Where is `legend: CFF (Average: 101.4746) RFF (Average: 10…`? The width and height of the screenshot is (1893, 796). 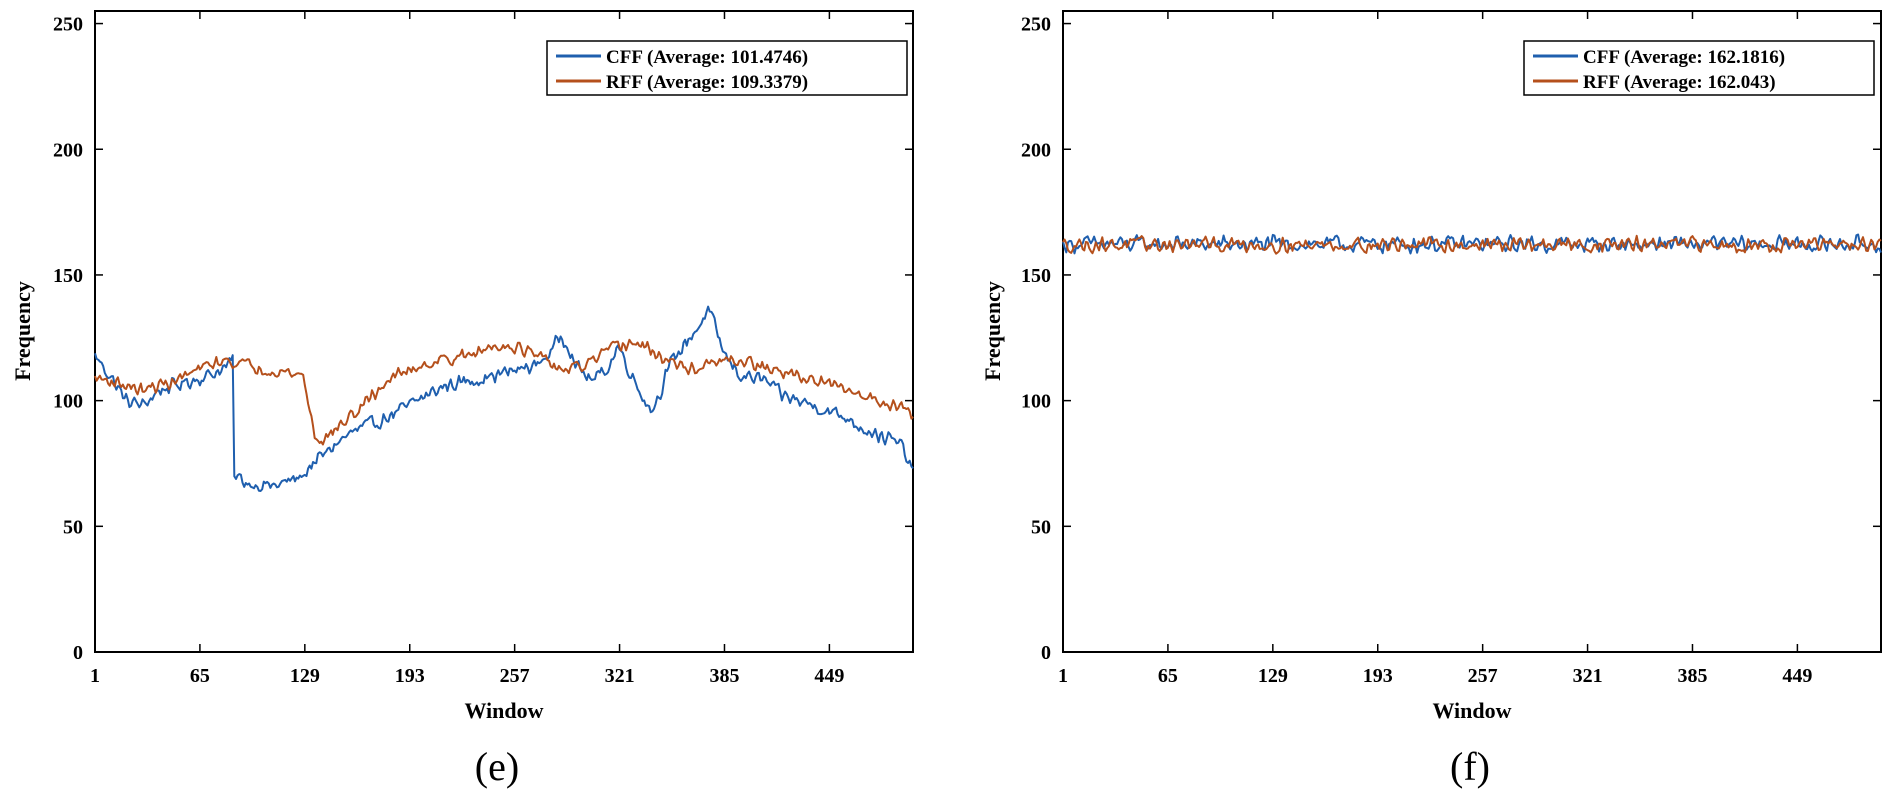
legend: CFF (Average: 101.4746) RFF (Average: 10… is located at coordinates (727, 68).